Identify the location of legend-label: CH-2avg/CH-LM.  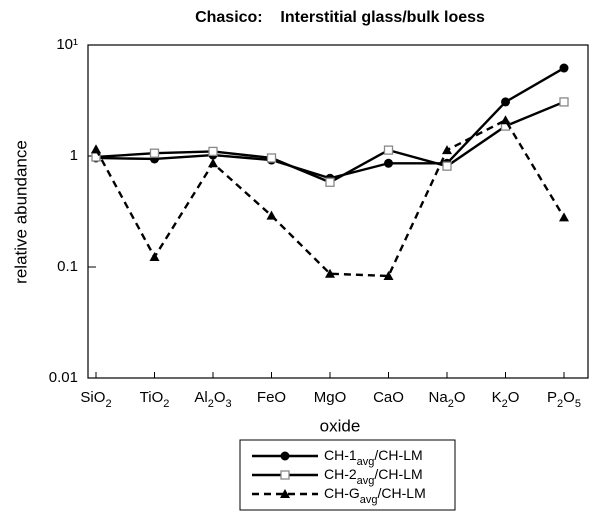
(373, 476).